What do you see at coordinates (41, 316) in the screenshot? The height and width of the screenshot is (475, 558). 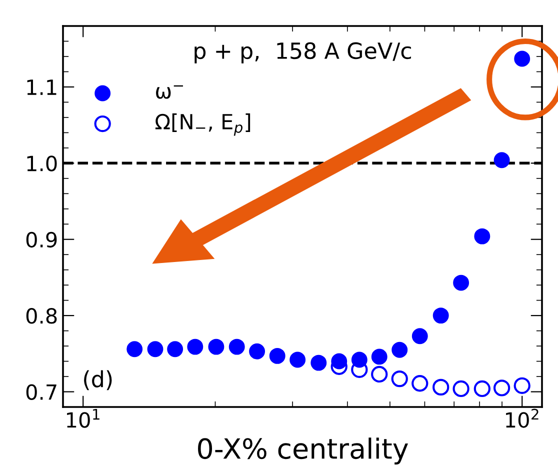 I see `y-tick-label: 0.8` at bounding box center [41, 316].